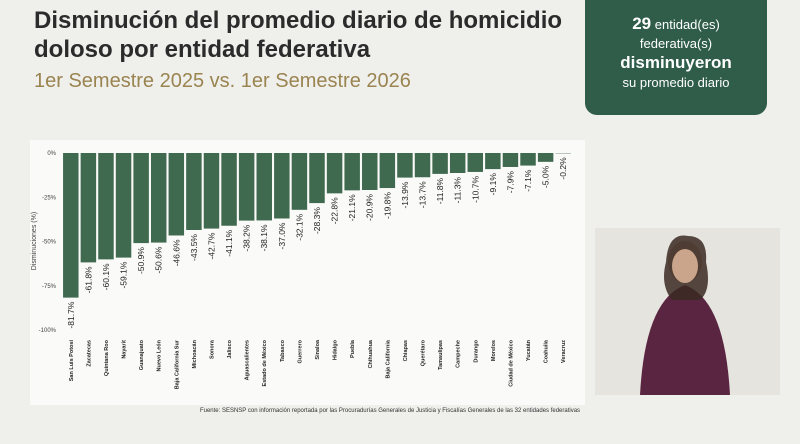 The width and height of the screenshot is (800, 444). What do you see at coordinates (34, 241) in the screenshot?
I see `y-axis-label: Disminuciones (%)` at bounding box center [34, 241].